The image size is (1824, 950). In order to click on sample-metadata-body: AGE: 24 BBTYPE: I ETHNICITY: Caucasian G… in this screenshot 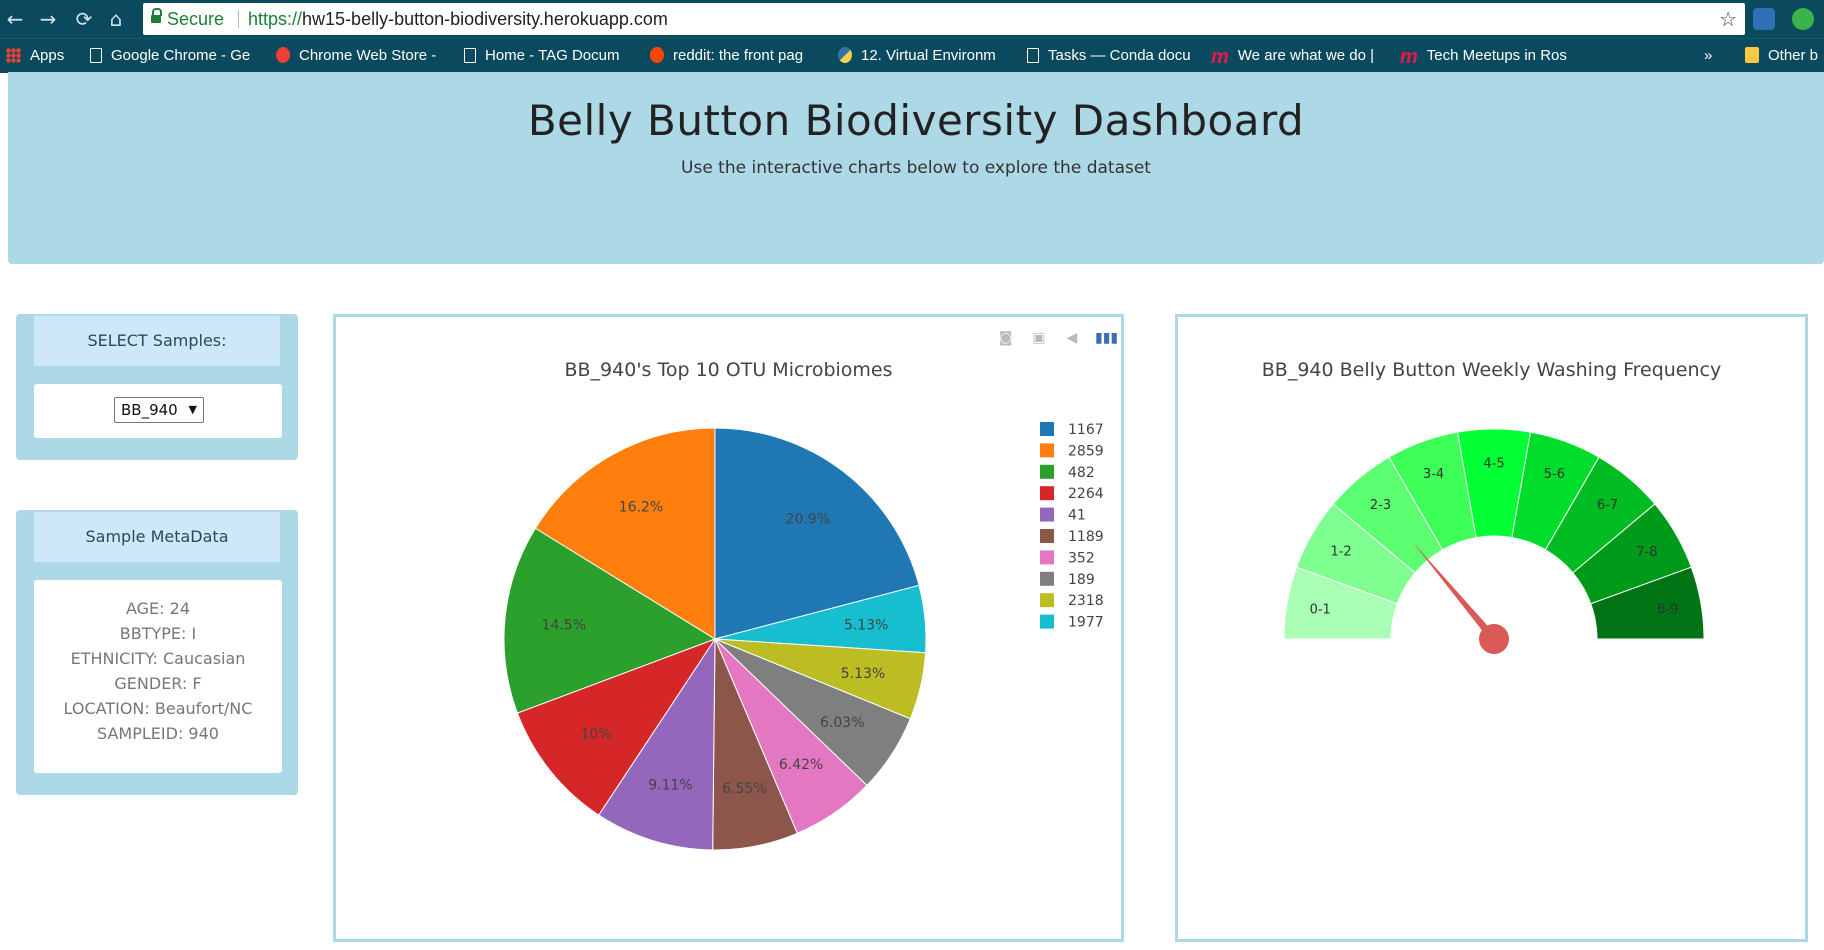, I will do `click(158, 676)`.